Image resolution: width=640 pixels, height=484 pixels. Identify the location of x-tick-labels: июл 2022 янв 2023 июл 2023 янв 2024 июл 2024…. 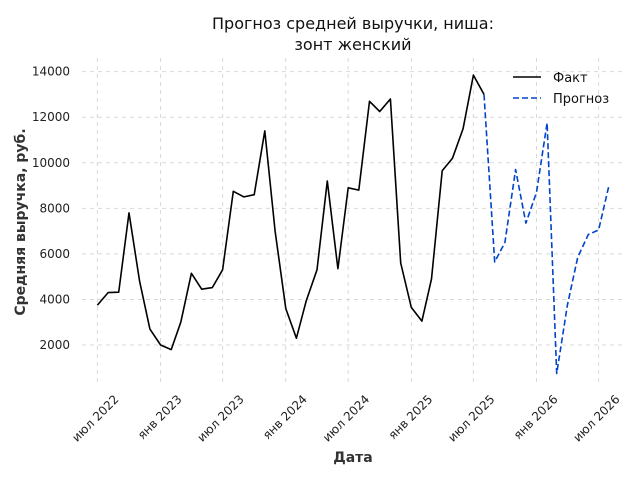
(345, 418).